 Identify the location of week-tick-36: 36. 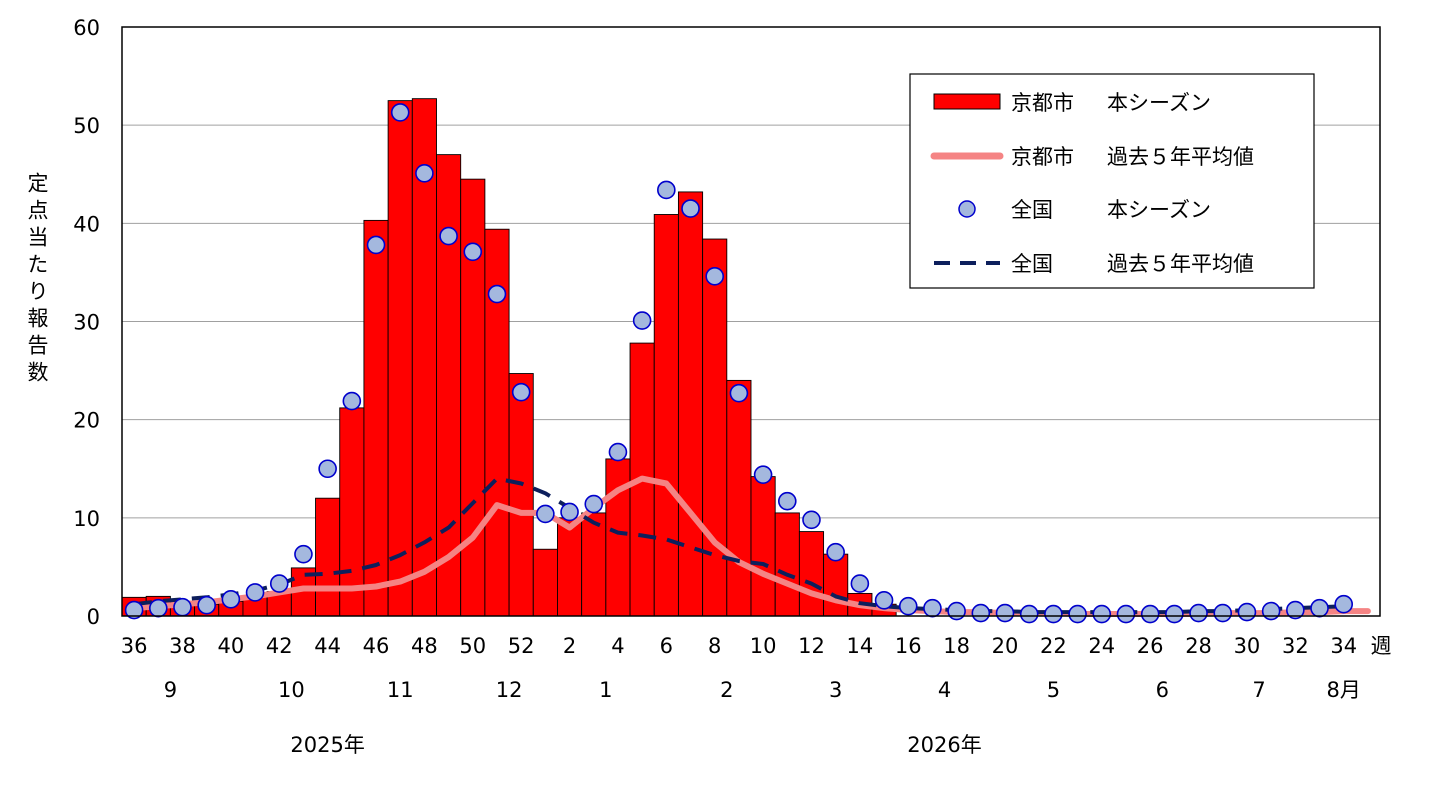
(134, 646).